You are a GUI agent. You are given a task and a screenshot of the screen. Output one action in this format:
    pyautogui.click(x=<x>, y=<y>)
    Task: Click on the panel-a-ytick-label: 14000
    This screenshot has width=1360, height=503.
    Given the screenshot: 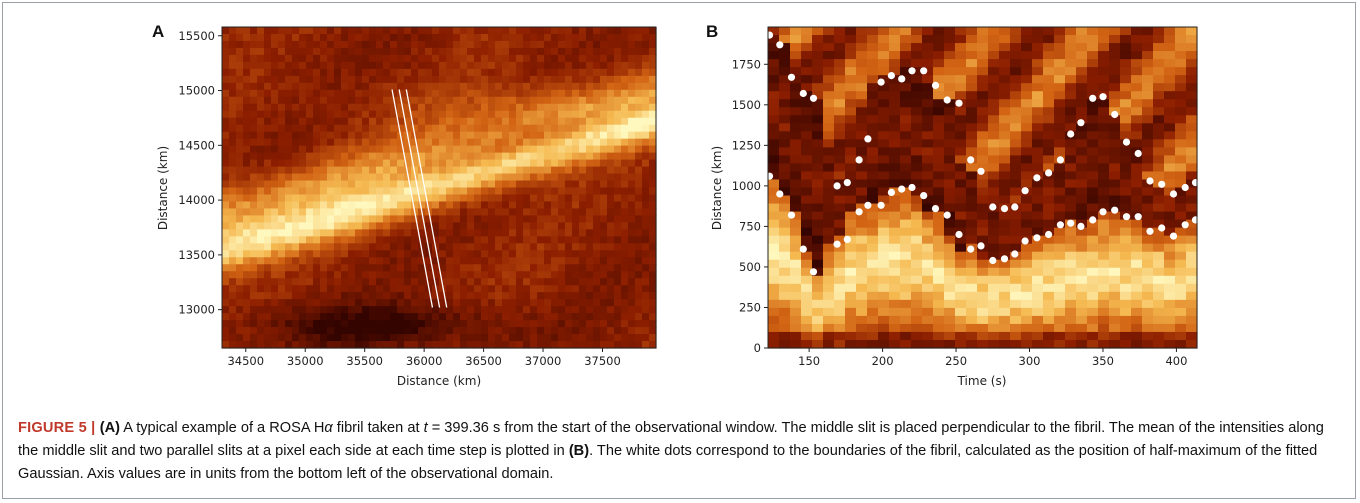 What is the action you would take?
    pyautogui.click(x=196, y=200)
    